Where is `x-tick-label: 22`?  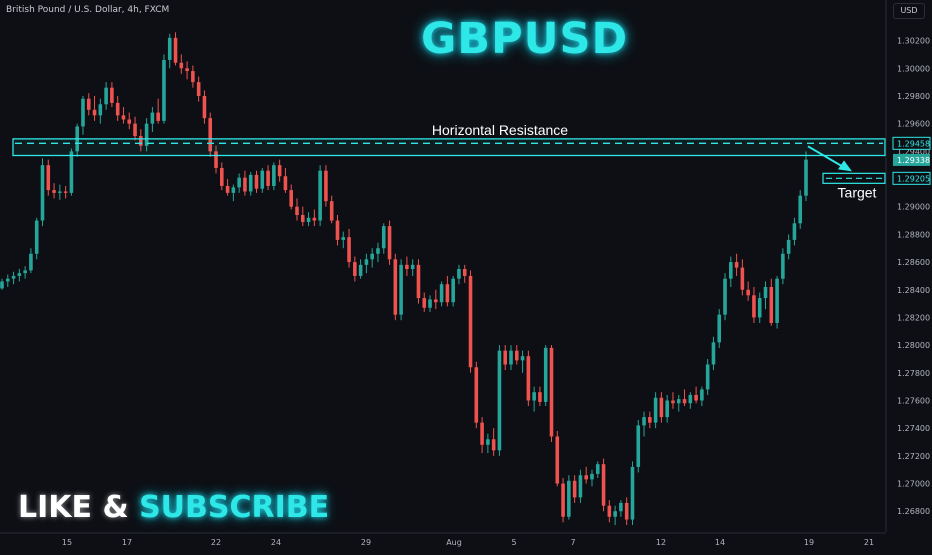
x-tick-label: 22 is located at coordinates (216, 542).